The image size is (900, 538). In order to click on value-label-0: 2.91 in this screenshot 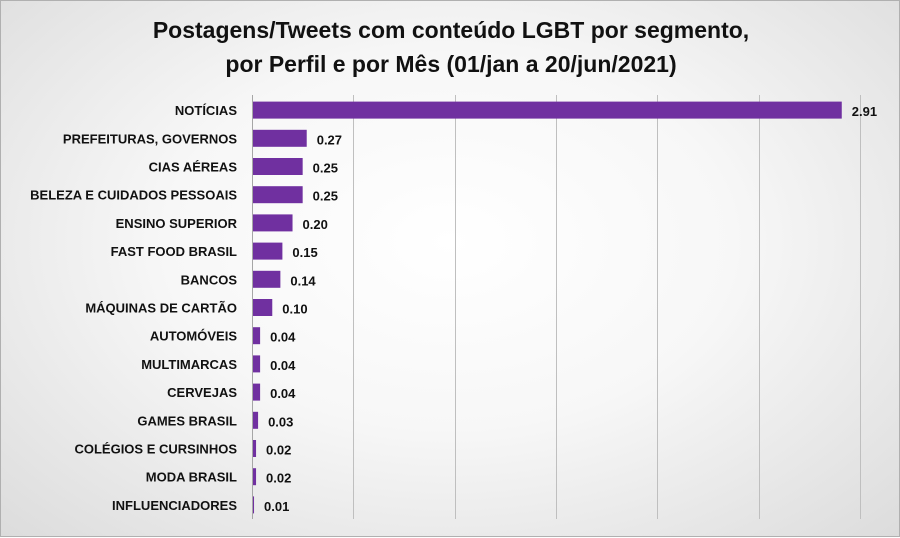, I will do `click(864, 111)`.